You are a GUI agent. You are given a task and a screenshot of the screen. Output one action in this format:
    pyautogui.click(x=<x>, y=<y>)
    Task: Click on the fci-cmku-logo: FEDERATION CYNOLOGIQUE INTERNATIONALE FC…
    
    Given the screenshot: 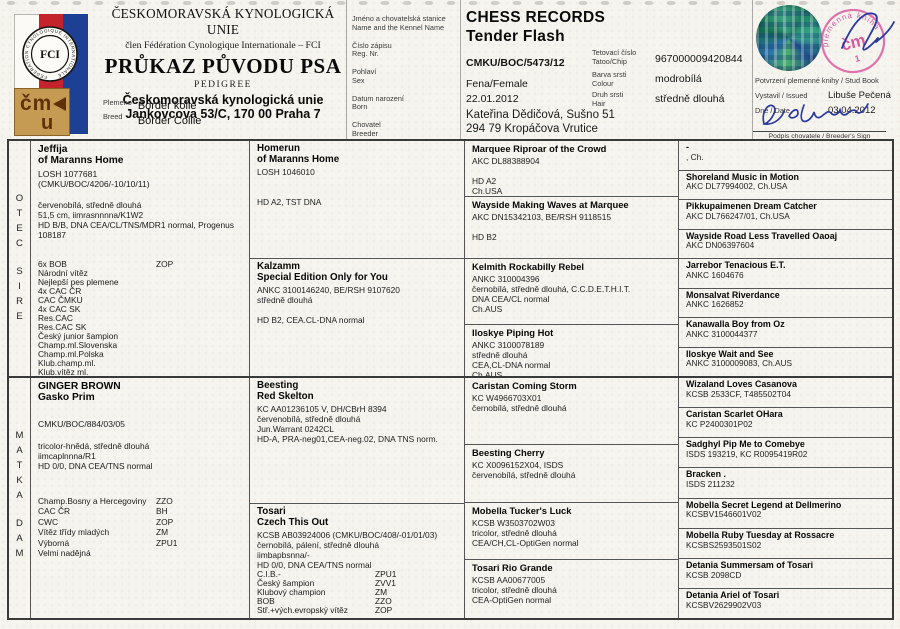 What is the action you would take?
    pyautogui.click(x=51, y=75)
    